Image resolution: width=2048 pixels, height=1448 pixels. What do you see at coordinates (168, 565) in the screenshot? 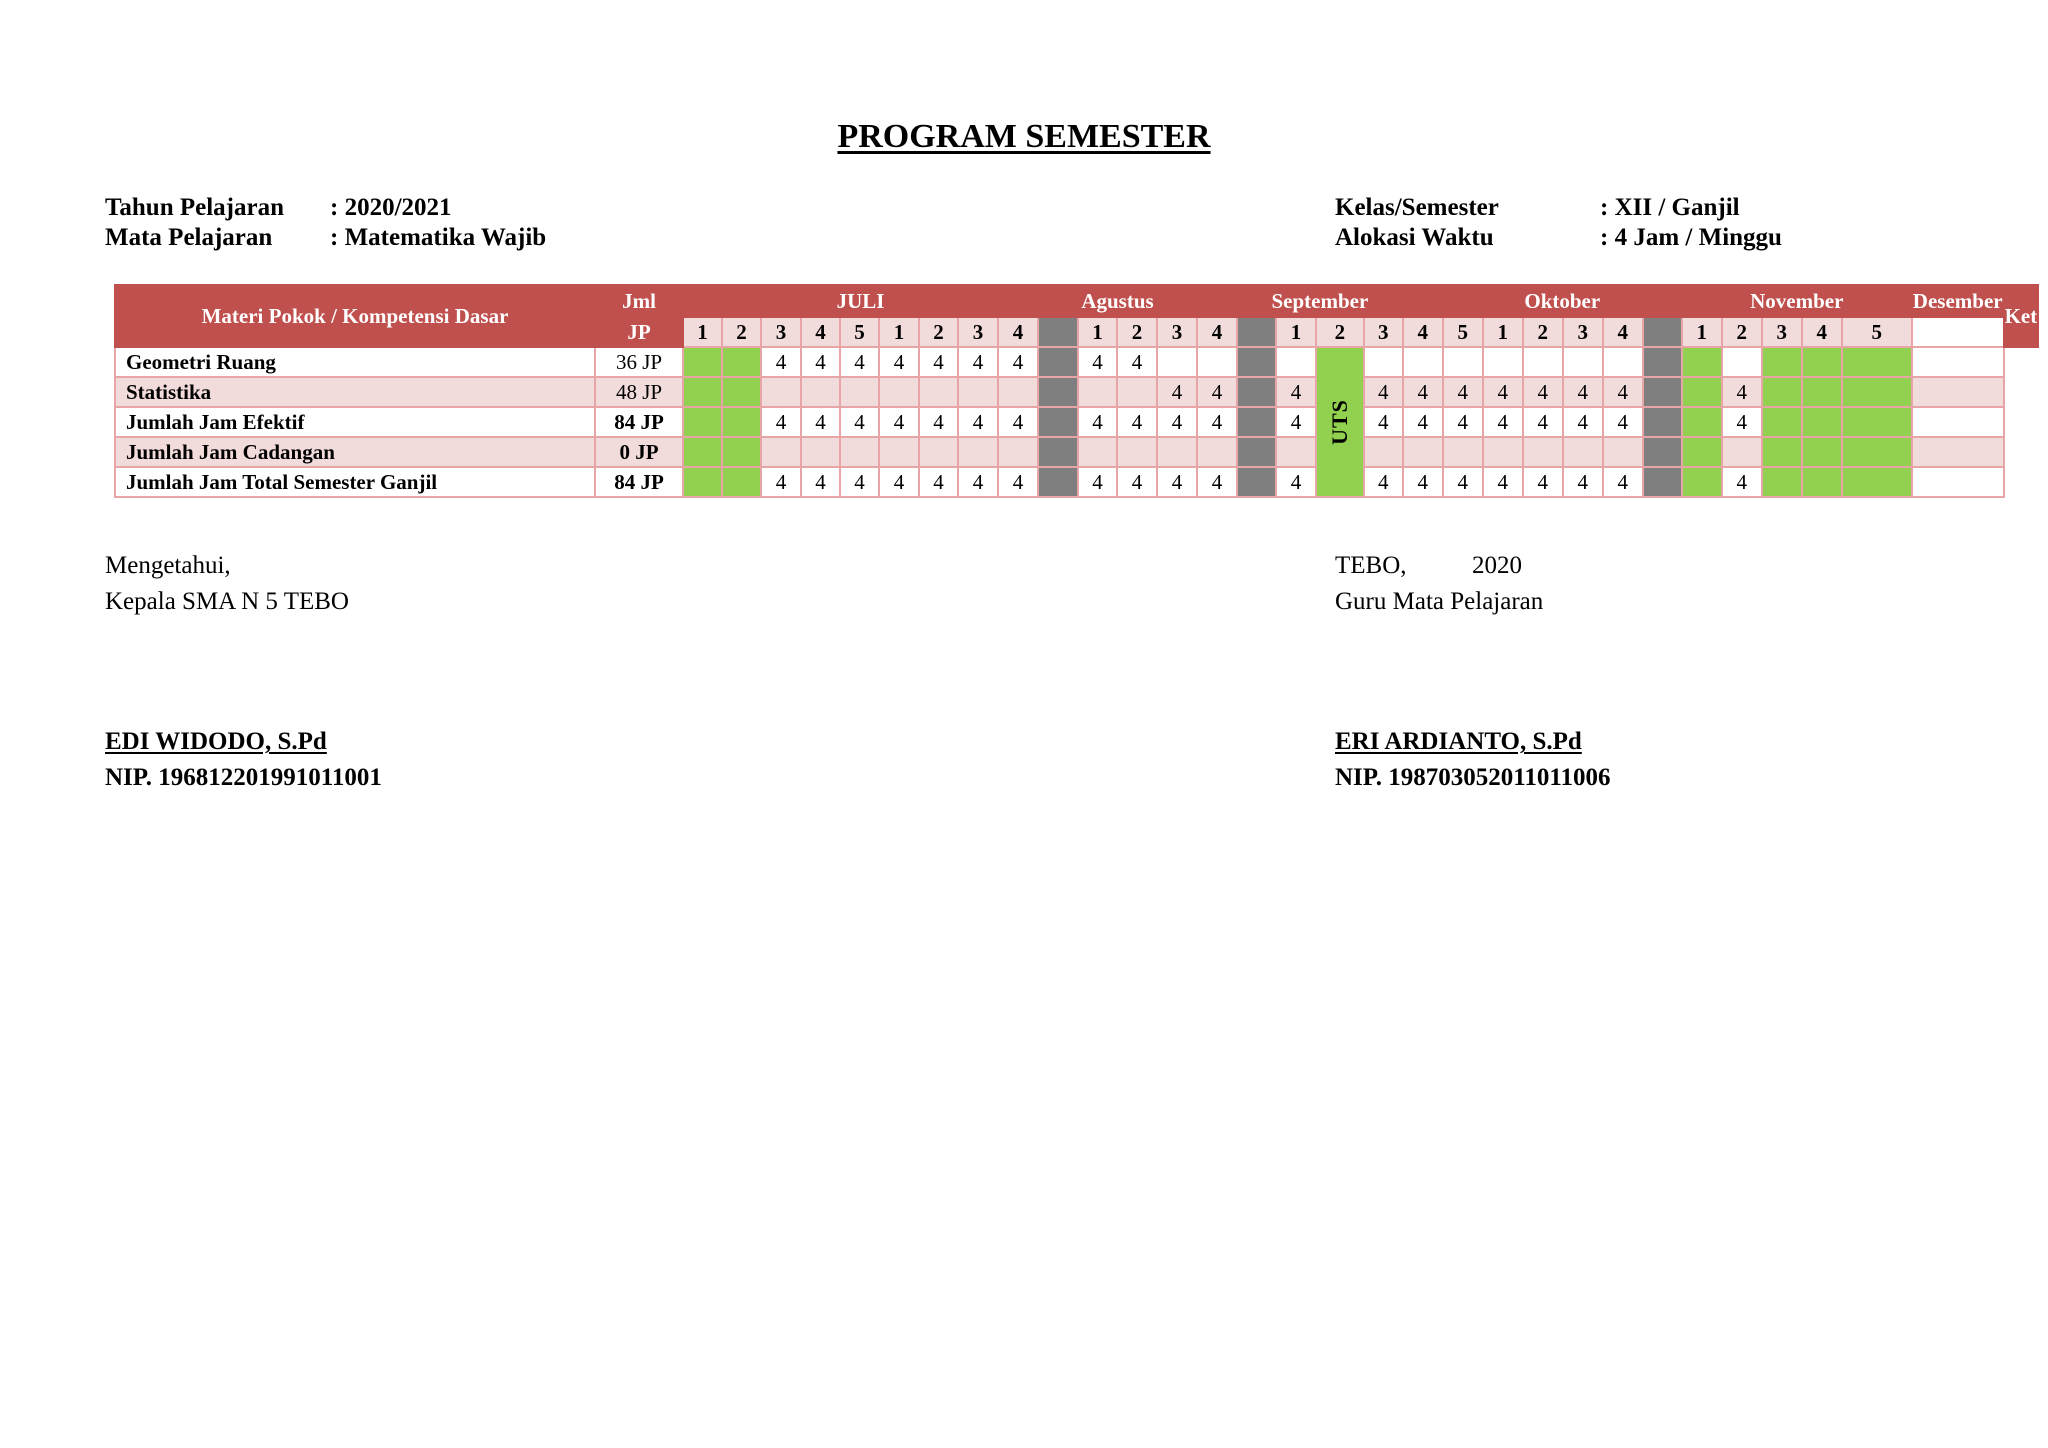
I see `acknowledge-label: Mengetahui,` at bounding box center [168, 565].